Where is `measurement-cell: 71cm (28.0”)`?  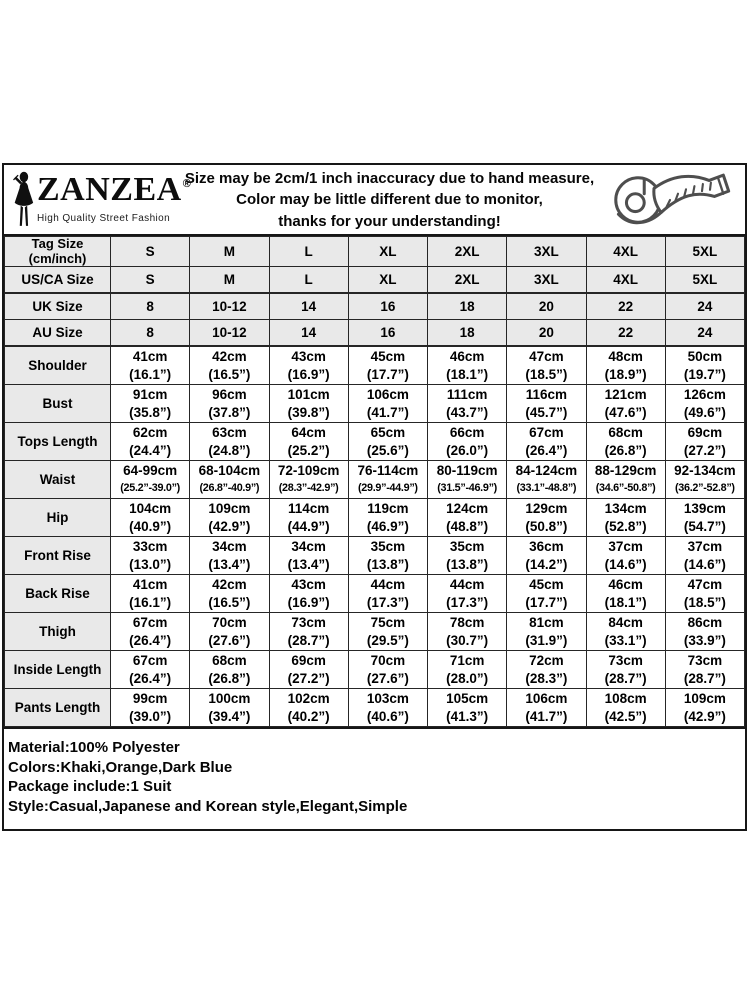 measurement-cell: 71cm (28.0”) is located at coordinates (467, 669).